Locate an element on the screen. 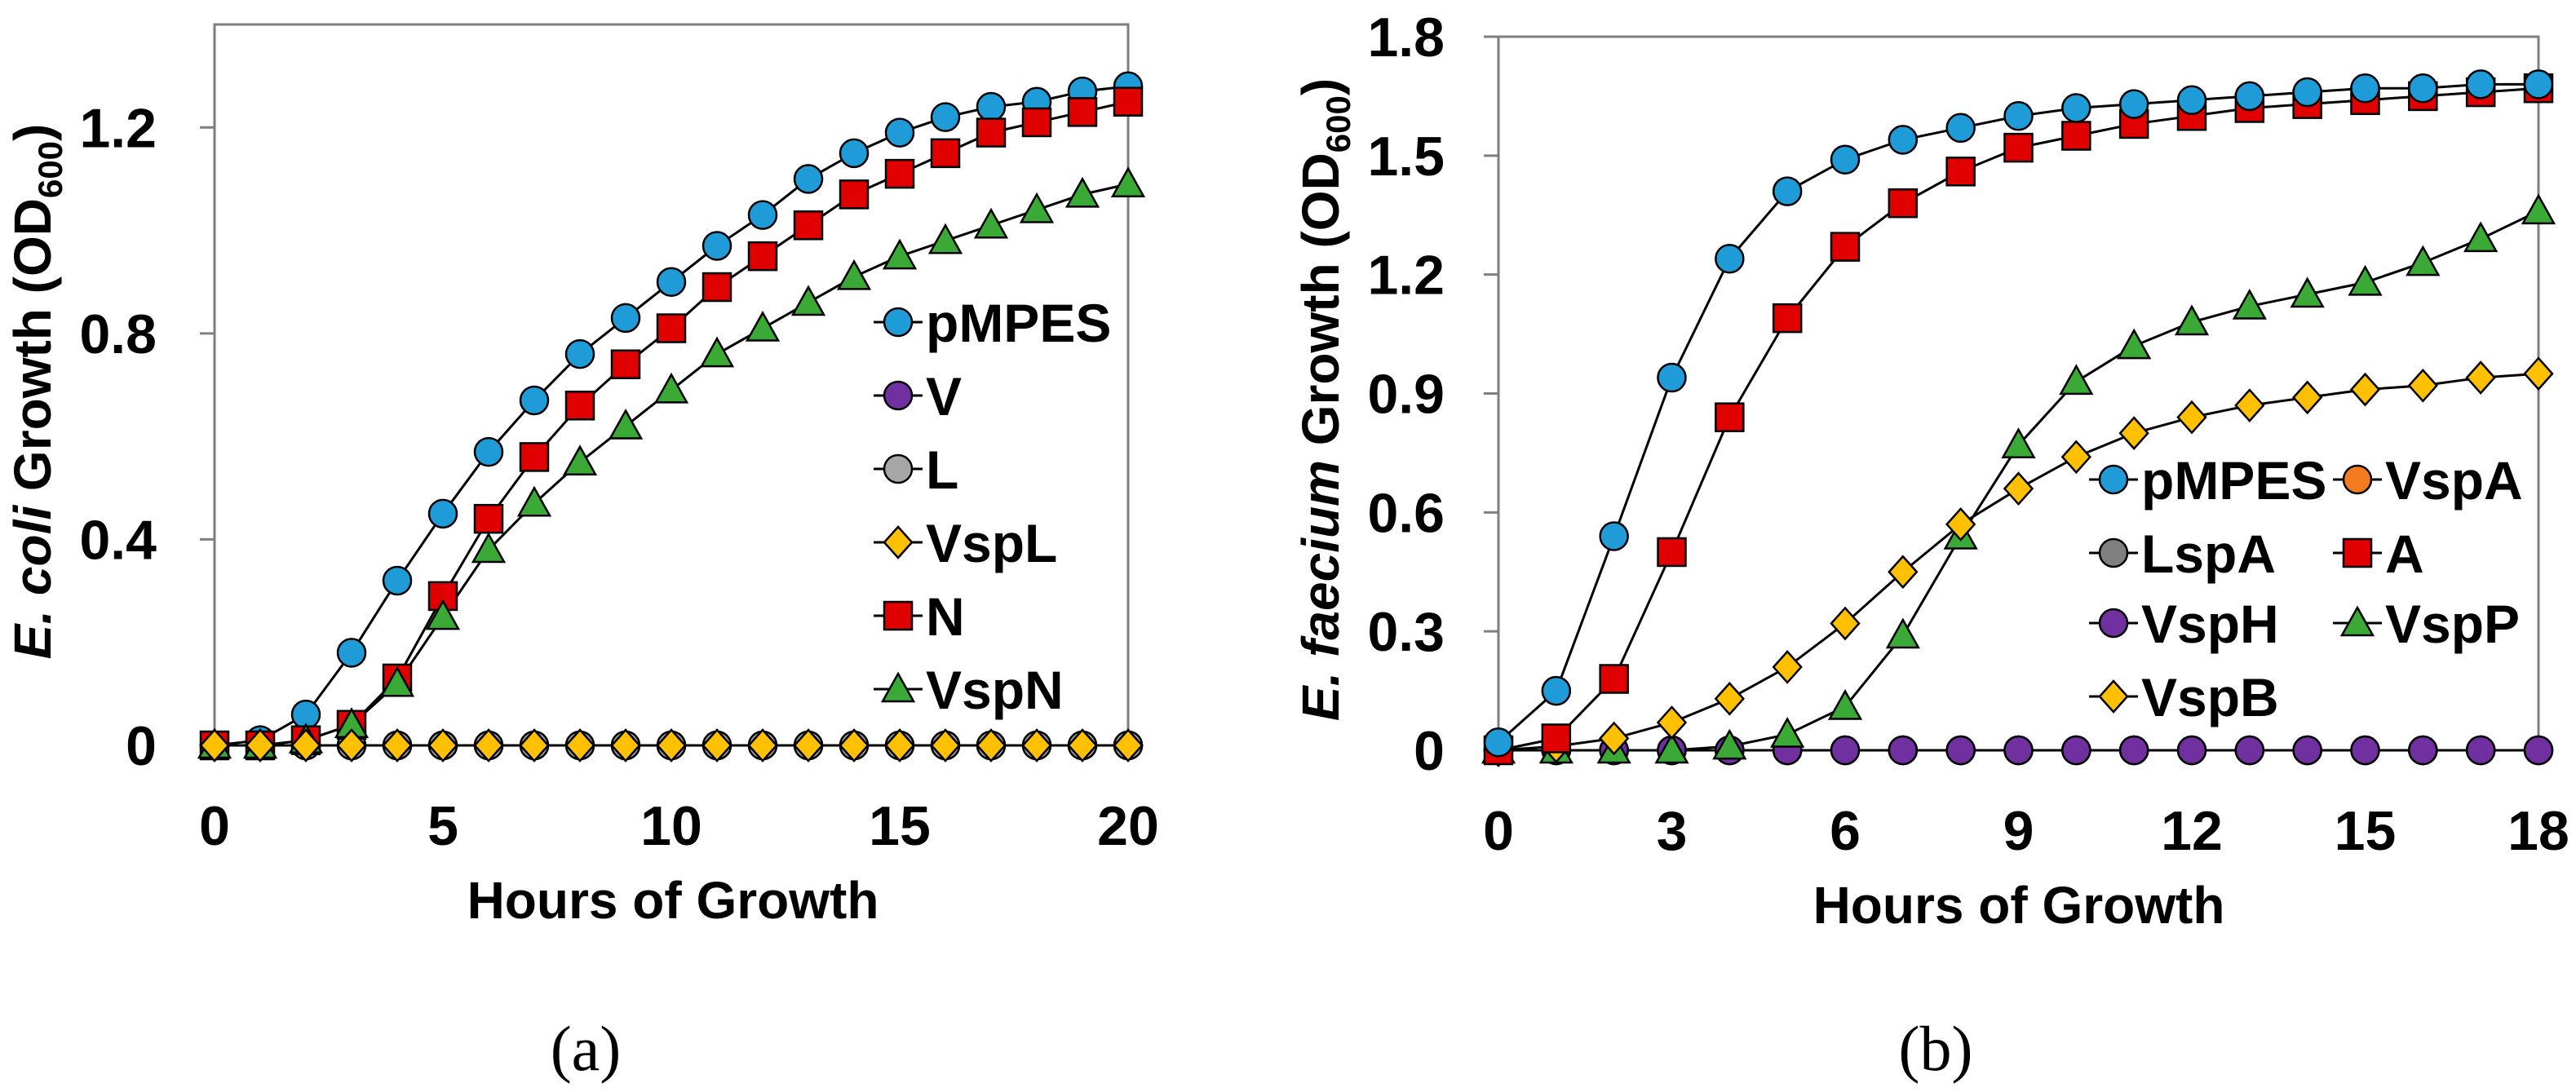 This screenshot has height=1092, width=2576. y-tick-label: 0.9 is located at coordinates (1406, 395).